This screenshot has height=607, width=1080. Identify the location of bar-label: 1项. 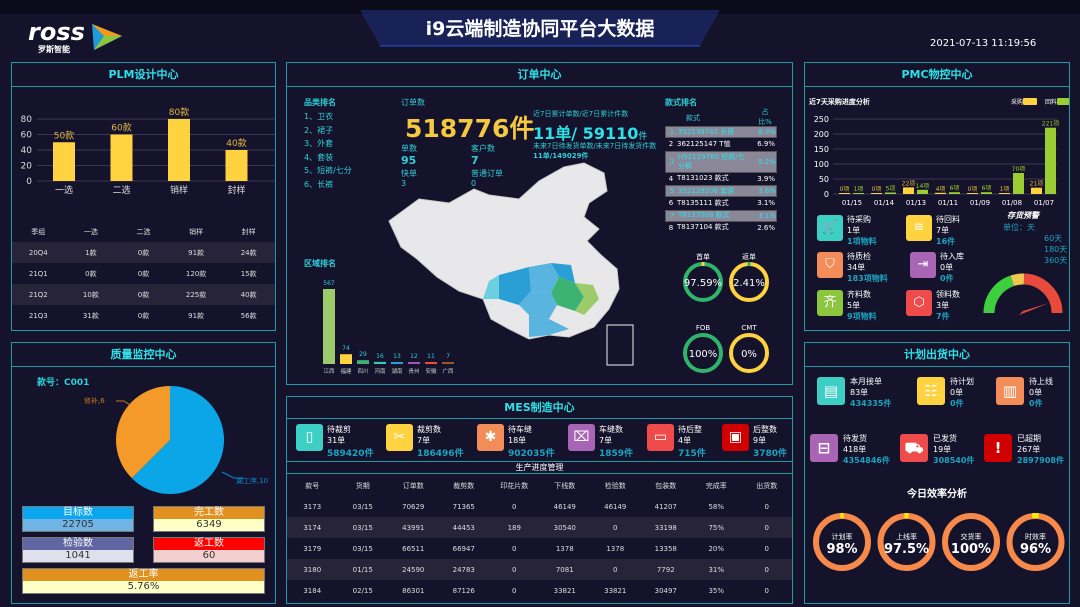
(859, 189).